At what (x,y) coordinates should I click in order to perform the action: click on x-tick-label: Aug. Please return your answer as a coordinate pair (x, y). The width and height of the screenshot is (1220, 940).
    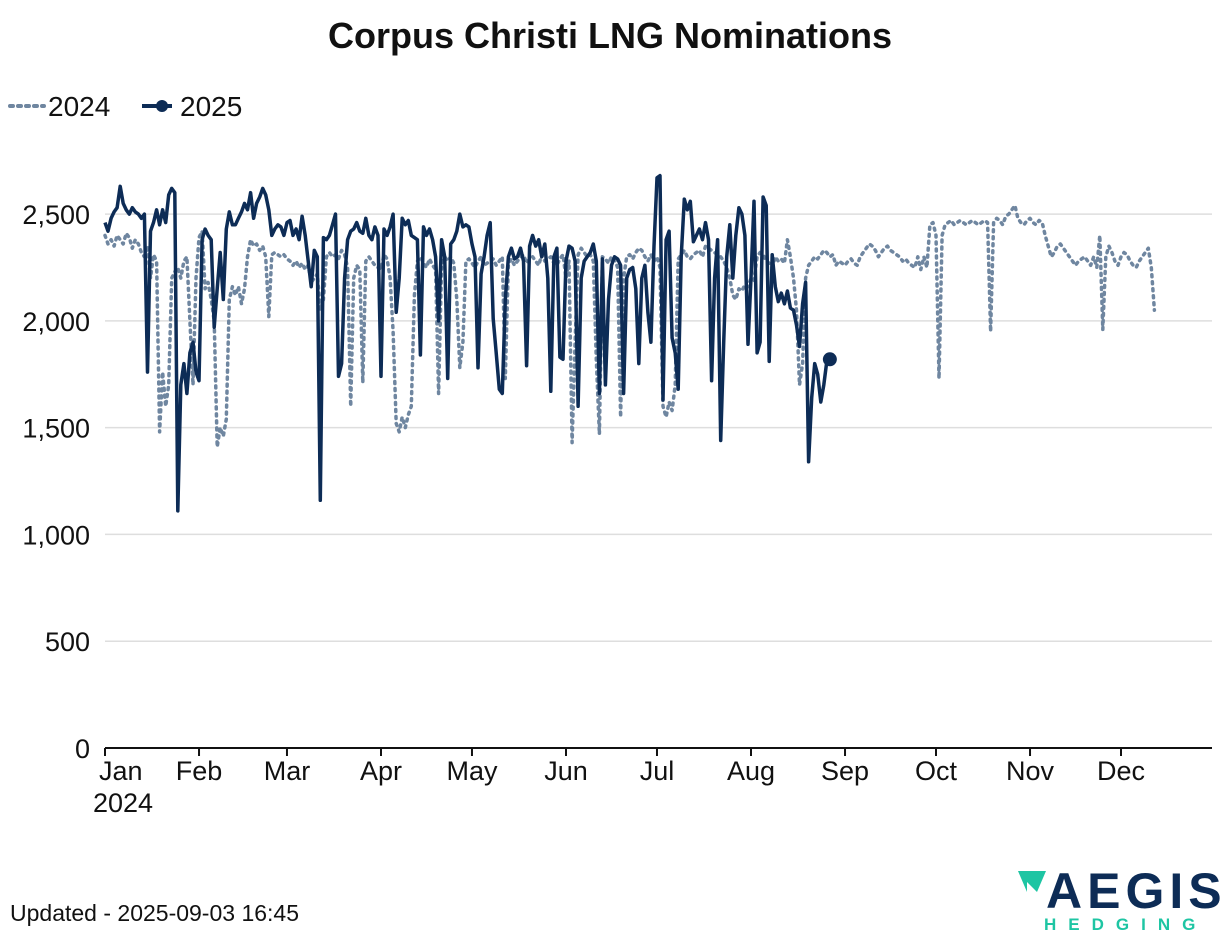
    Looking at the image, I should click on (751, 771).